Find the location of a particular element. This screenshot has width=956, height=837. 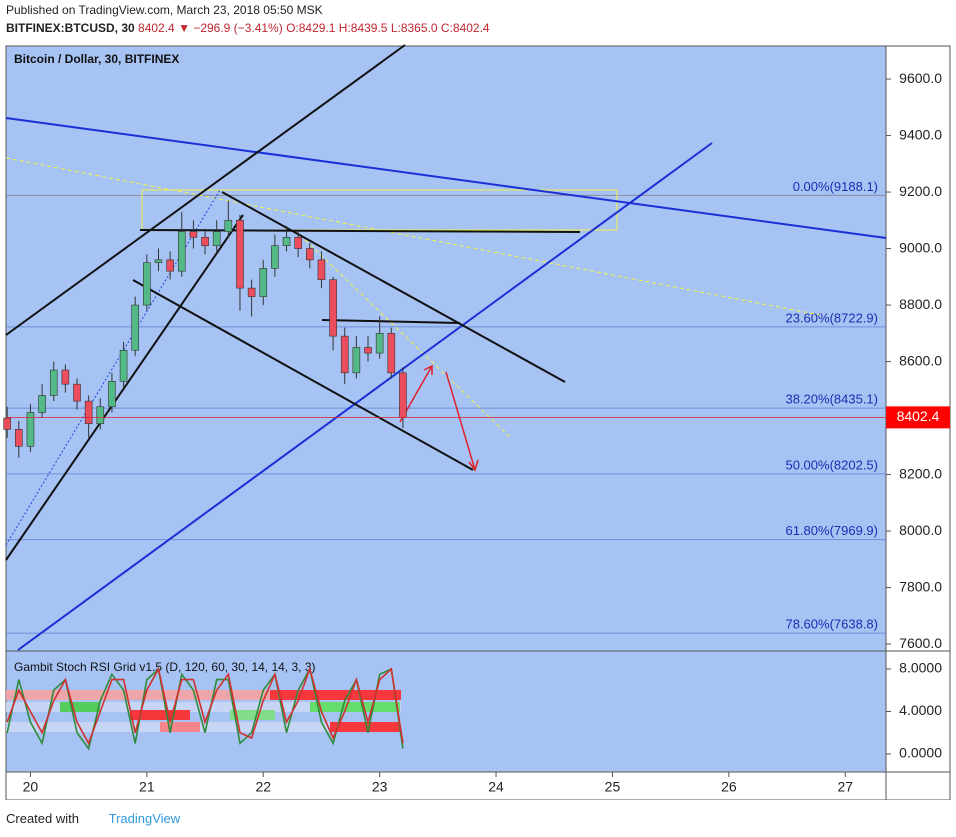

fib-label: 61.80%(7969.9) is located at coordinates (831, 530).